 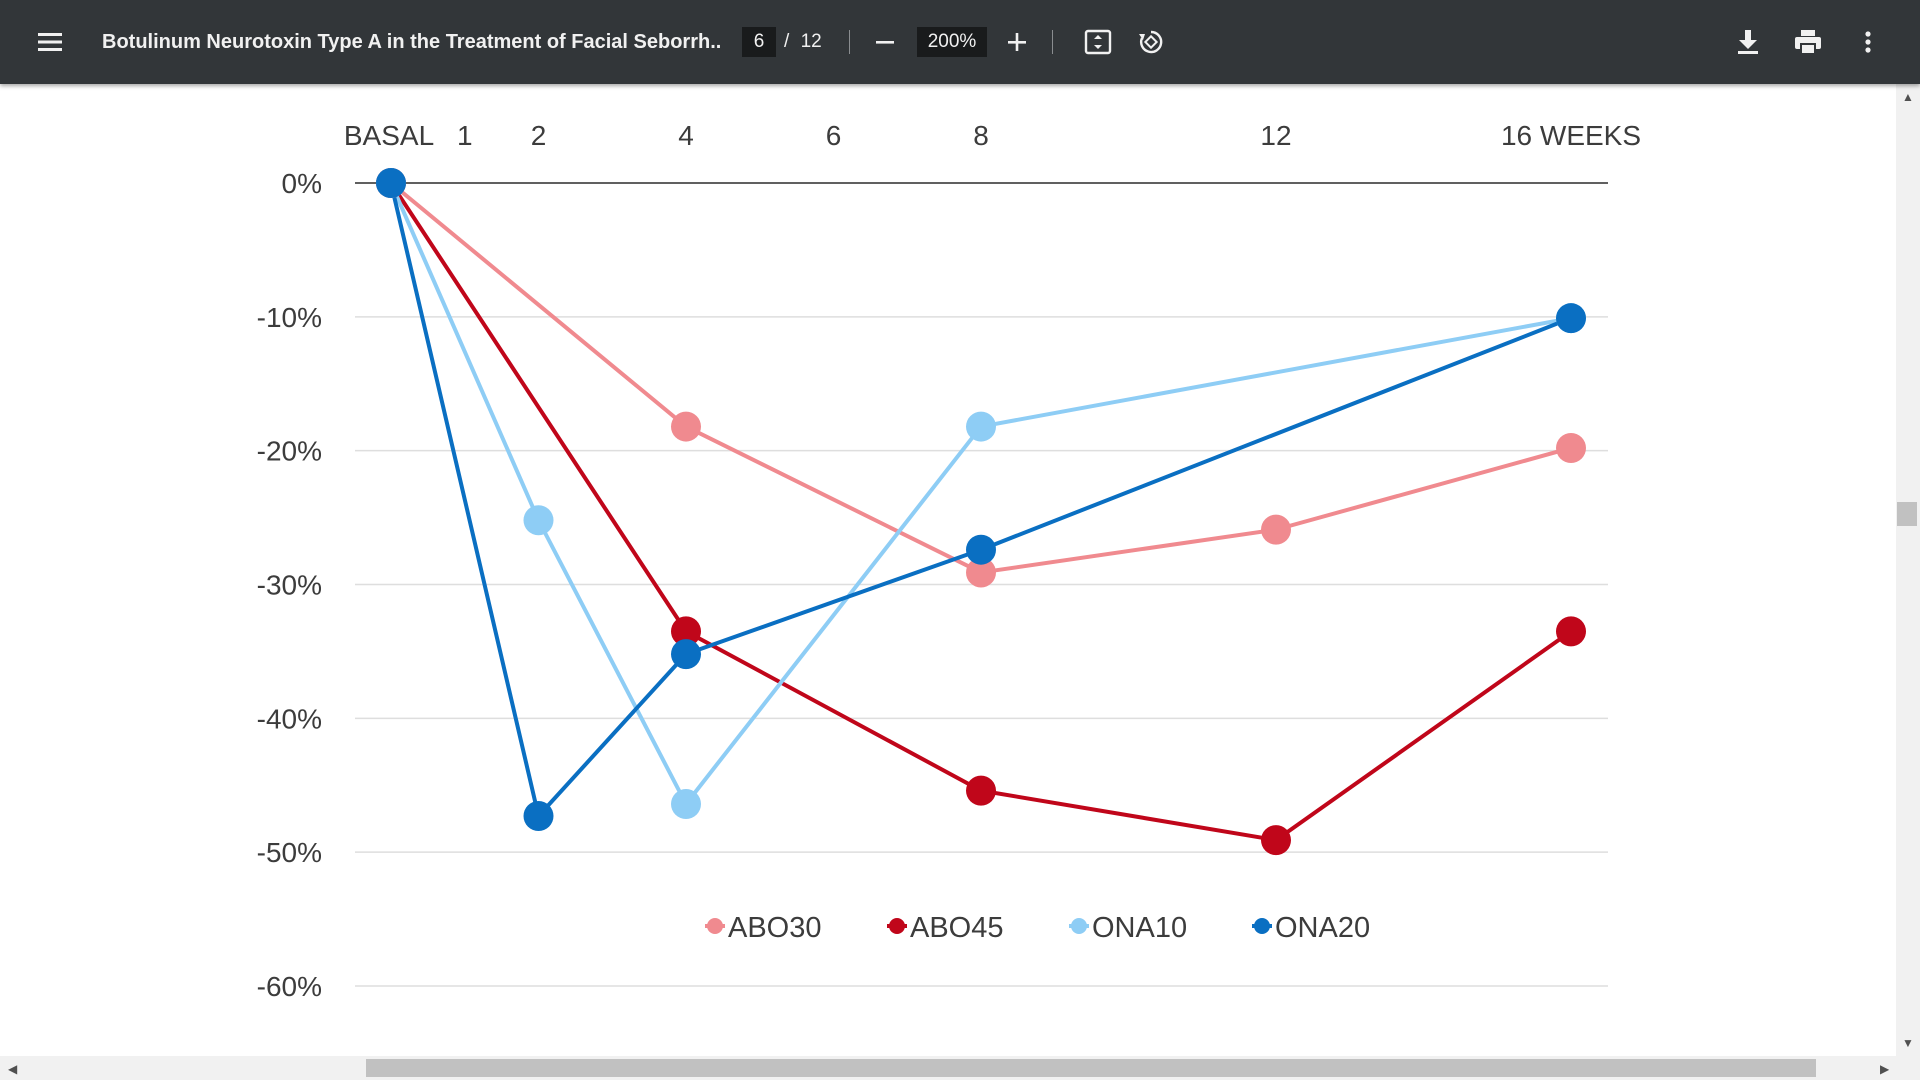 What do you see at coordinates (759, 42) in the screenshot?
I see `page-number-input: 6` at bounding box center [759, 42].